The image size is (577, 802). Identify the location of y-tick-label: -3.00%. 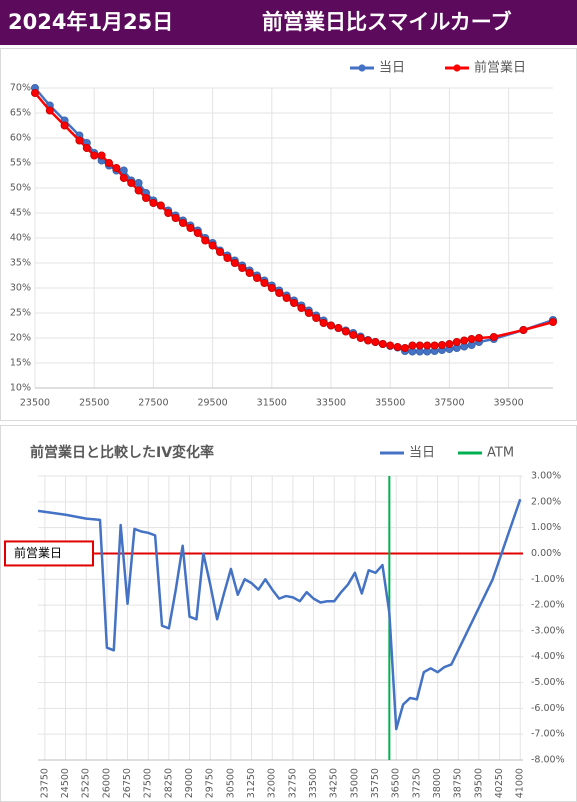
(548, 630).